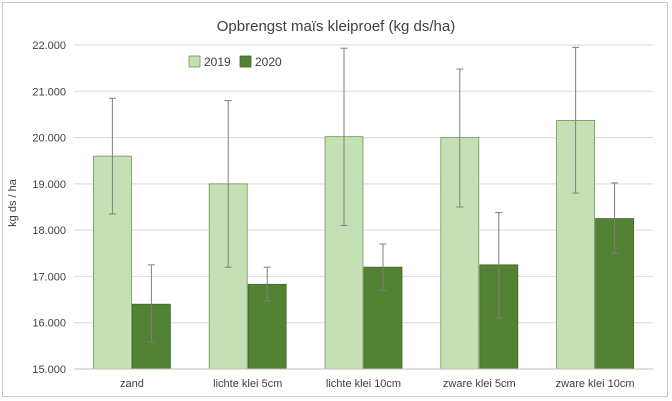 The width and height of the screenshot is (672, 401). What do you see at coordinates (13, 202) in the screenshot?
I see `y-axis-label: kg ds / ha` at bounding box center [13, 202].